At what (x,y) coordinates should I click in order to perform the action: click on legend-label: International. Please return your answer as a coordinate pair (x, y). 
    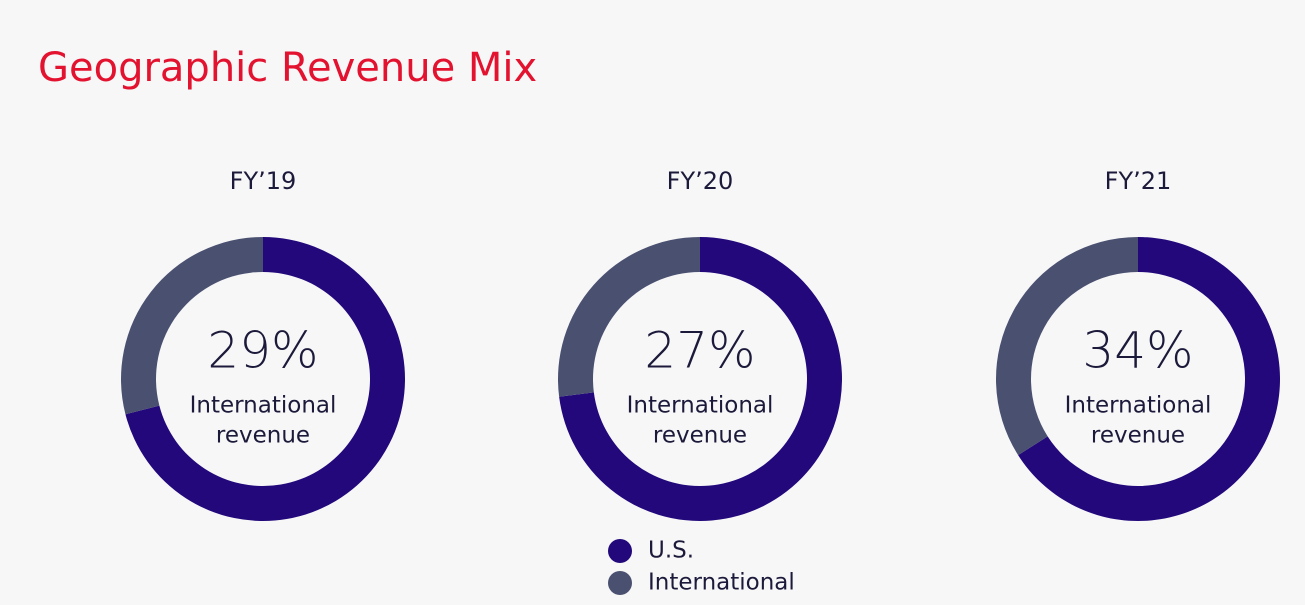
    Looking at the image, I should click on (721, 583).